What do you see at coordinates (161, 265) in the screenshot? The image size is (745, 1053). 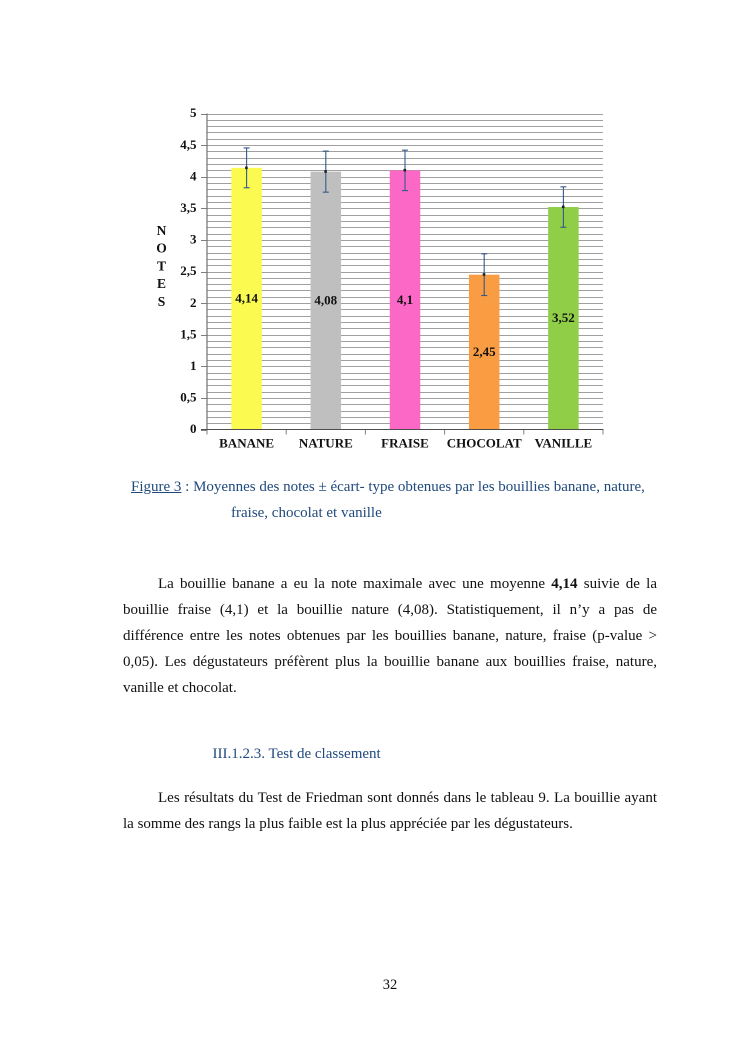 I see `svg-text: T` at bounding box center [161, 265].